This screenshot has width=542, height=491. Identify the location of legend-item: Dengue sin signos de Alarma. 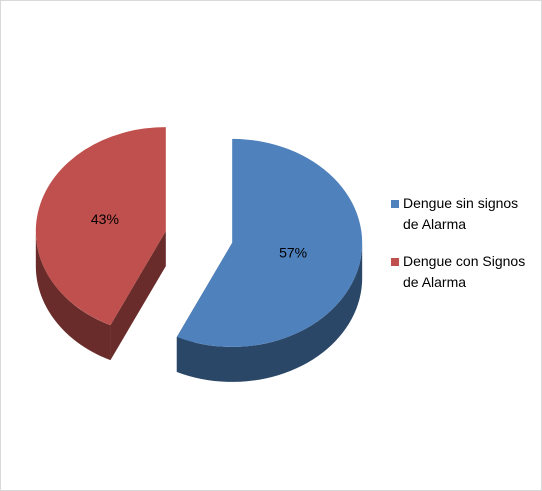
(464, 214).